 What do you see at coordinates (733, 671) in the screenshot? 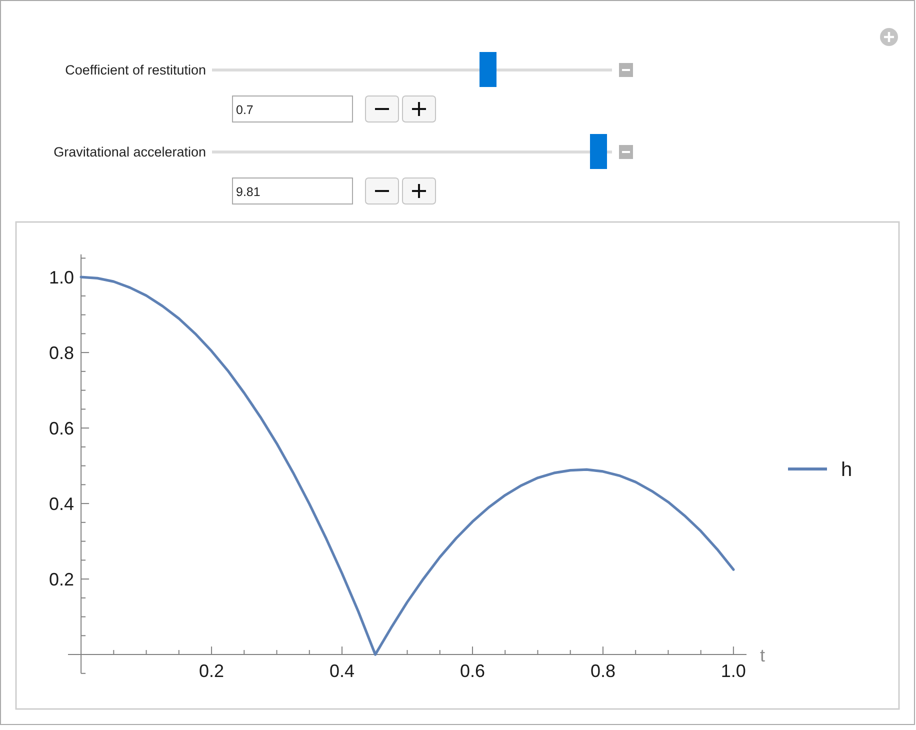
I see `x-tick-label: 1.0` at bounding box center [733, 671].